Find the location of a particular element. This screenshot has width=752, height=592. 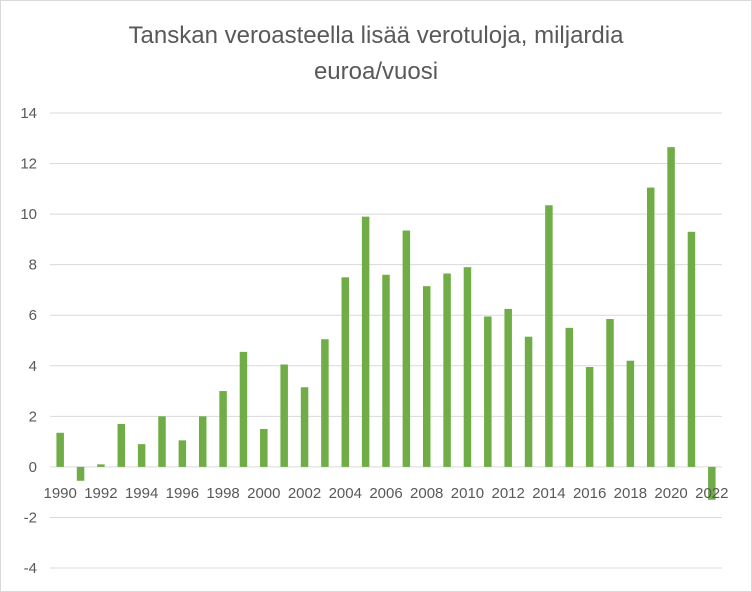

y-tick-label: 6 is located at coordinates (33, 315).